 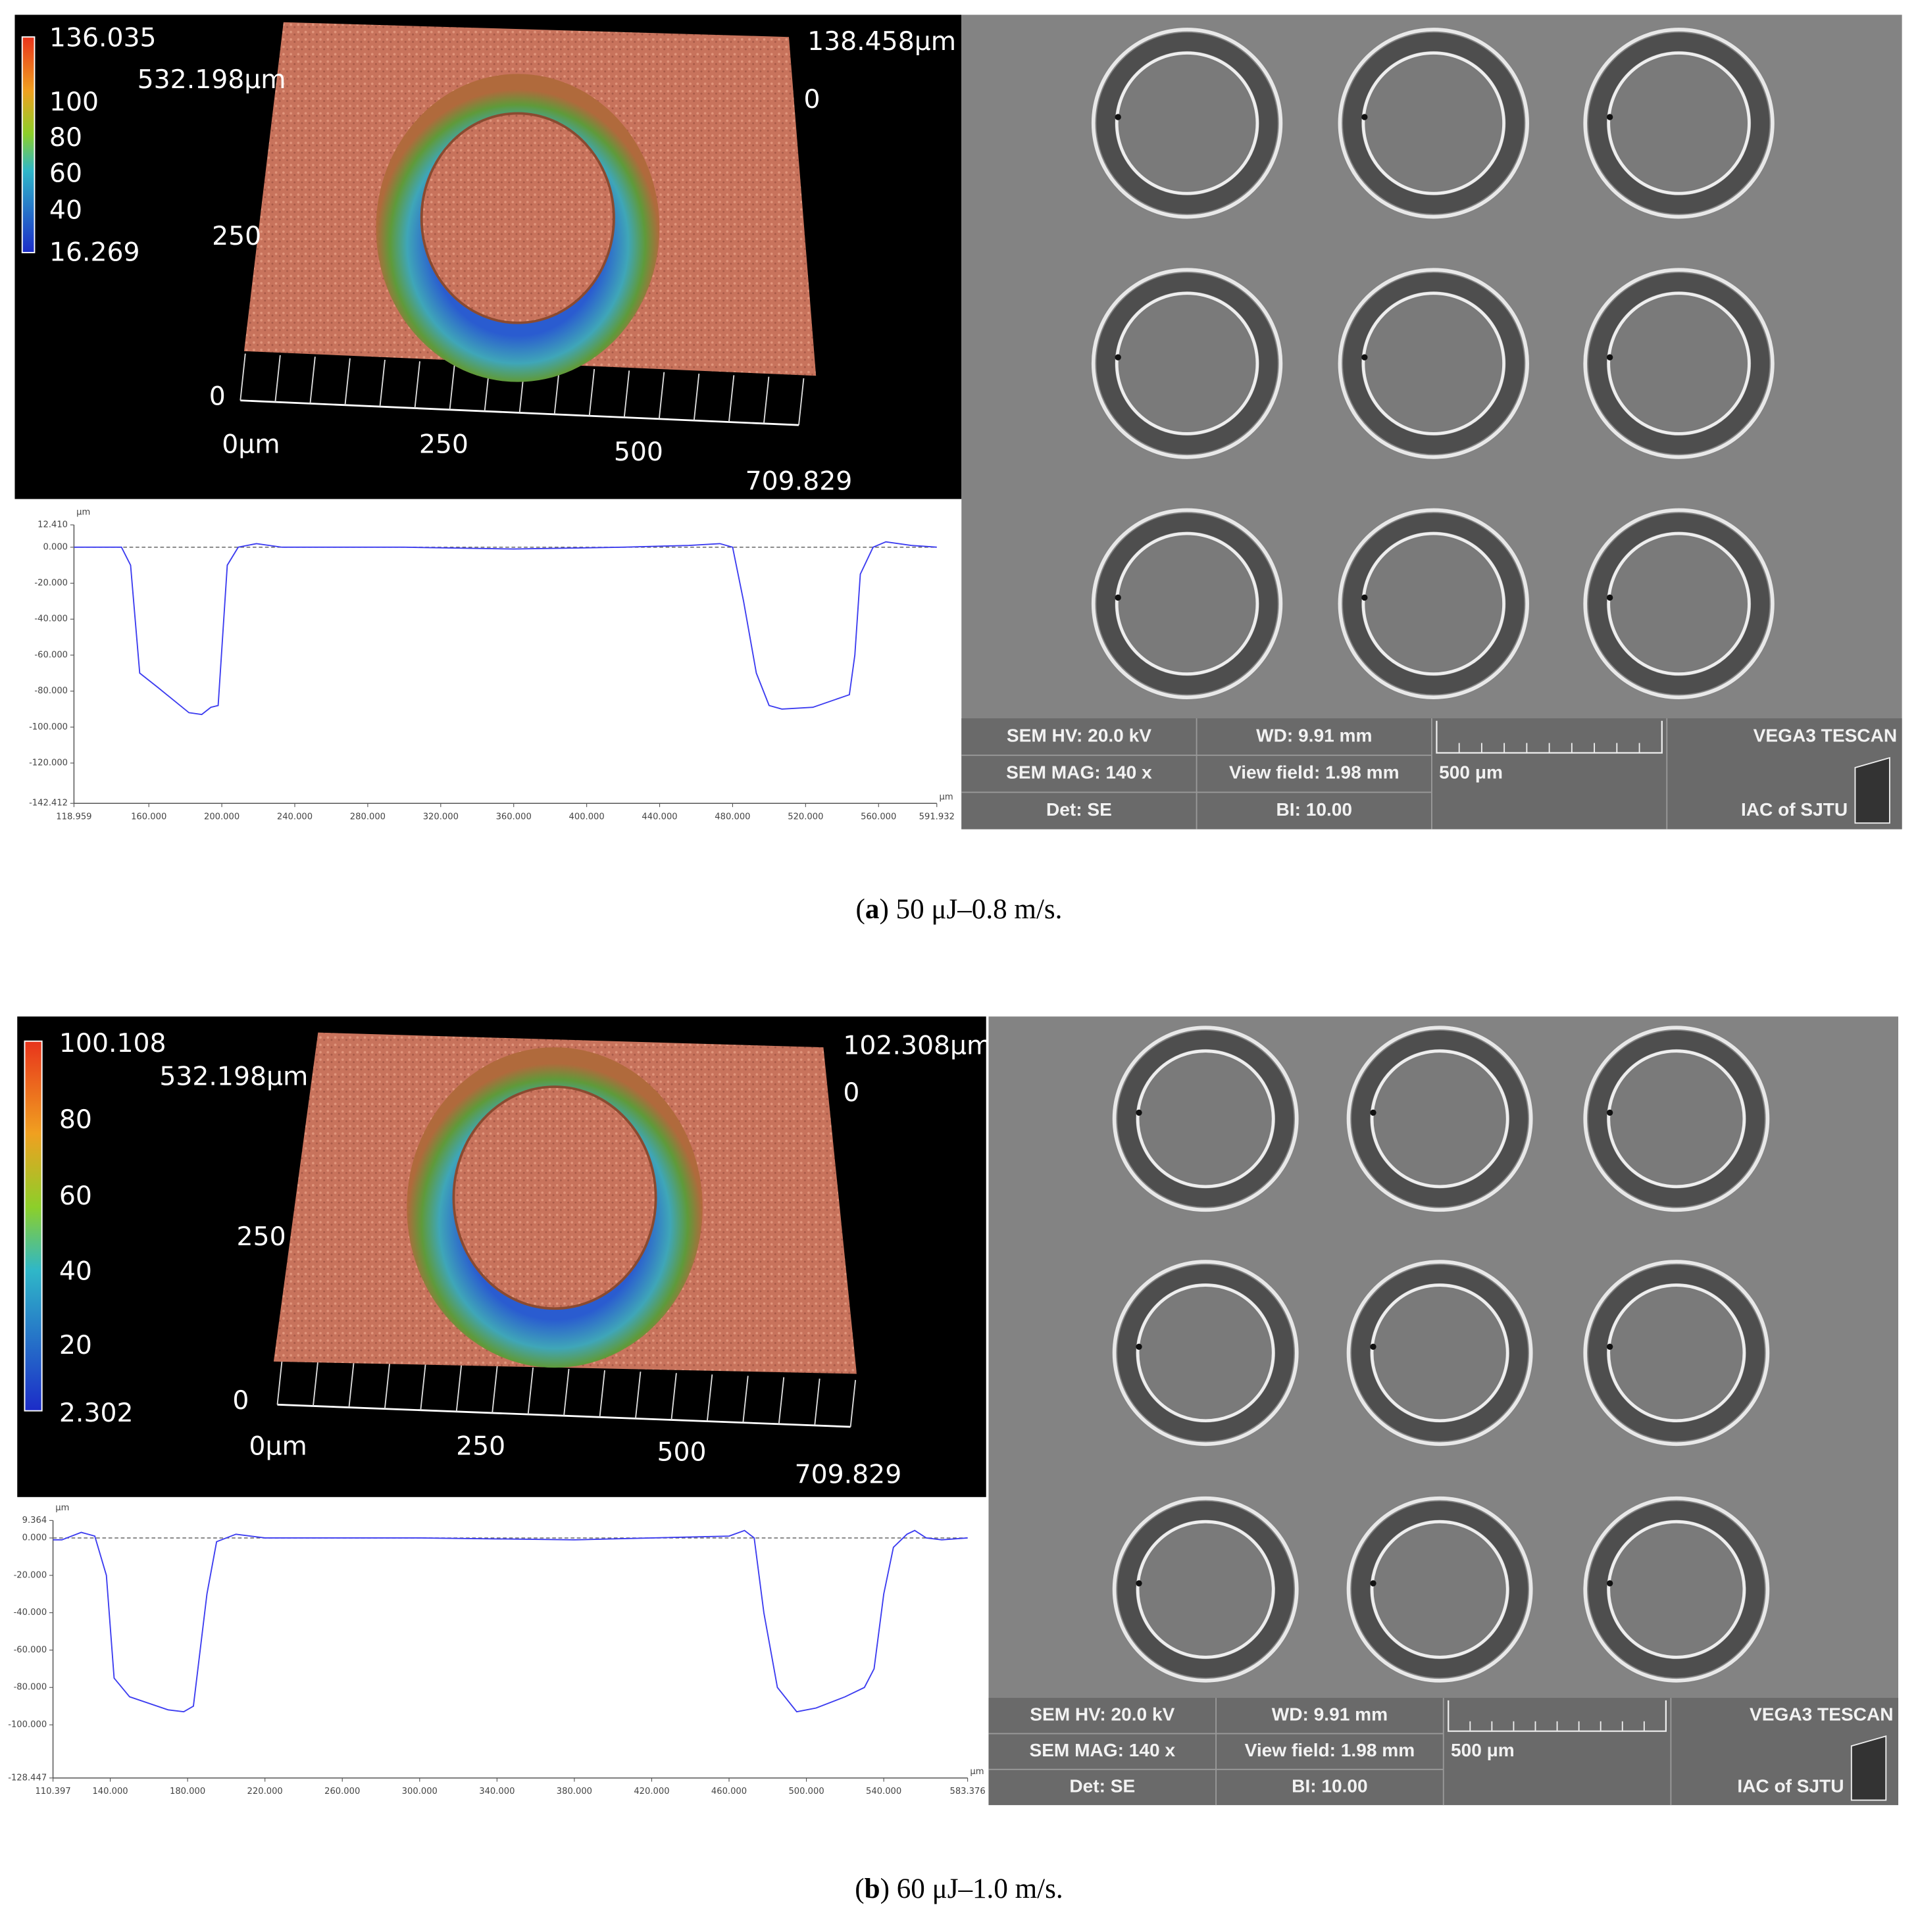 I want to click on y-tick-label: -80.000, so click(x=30, y=1688).